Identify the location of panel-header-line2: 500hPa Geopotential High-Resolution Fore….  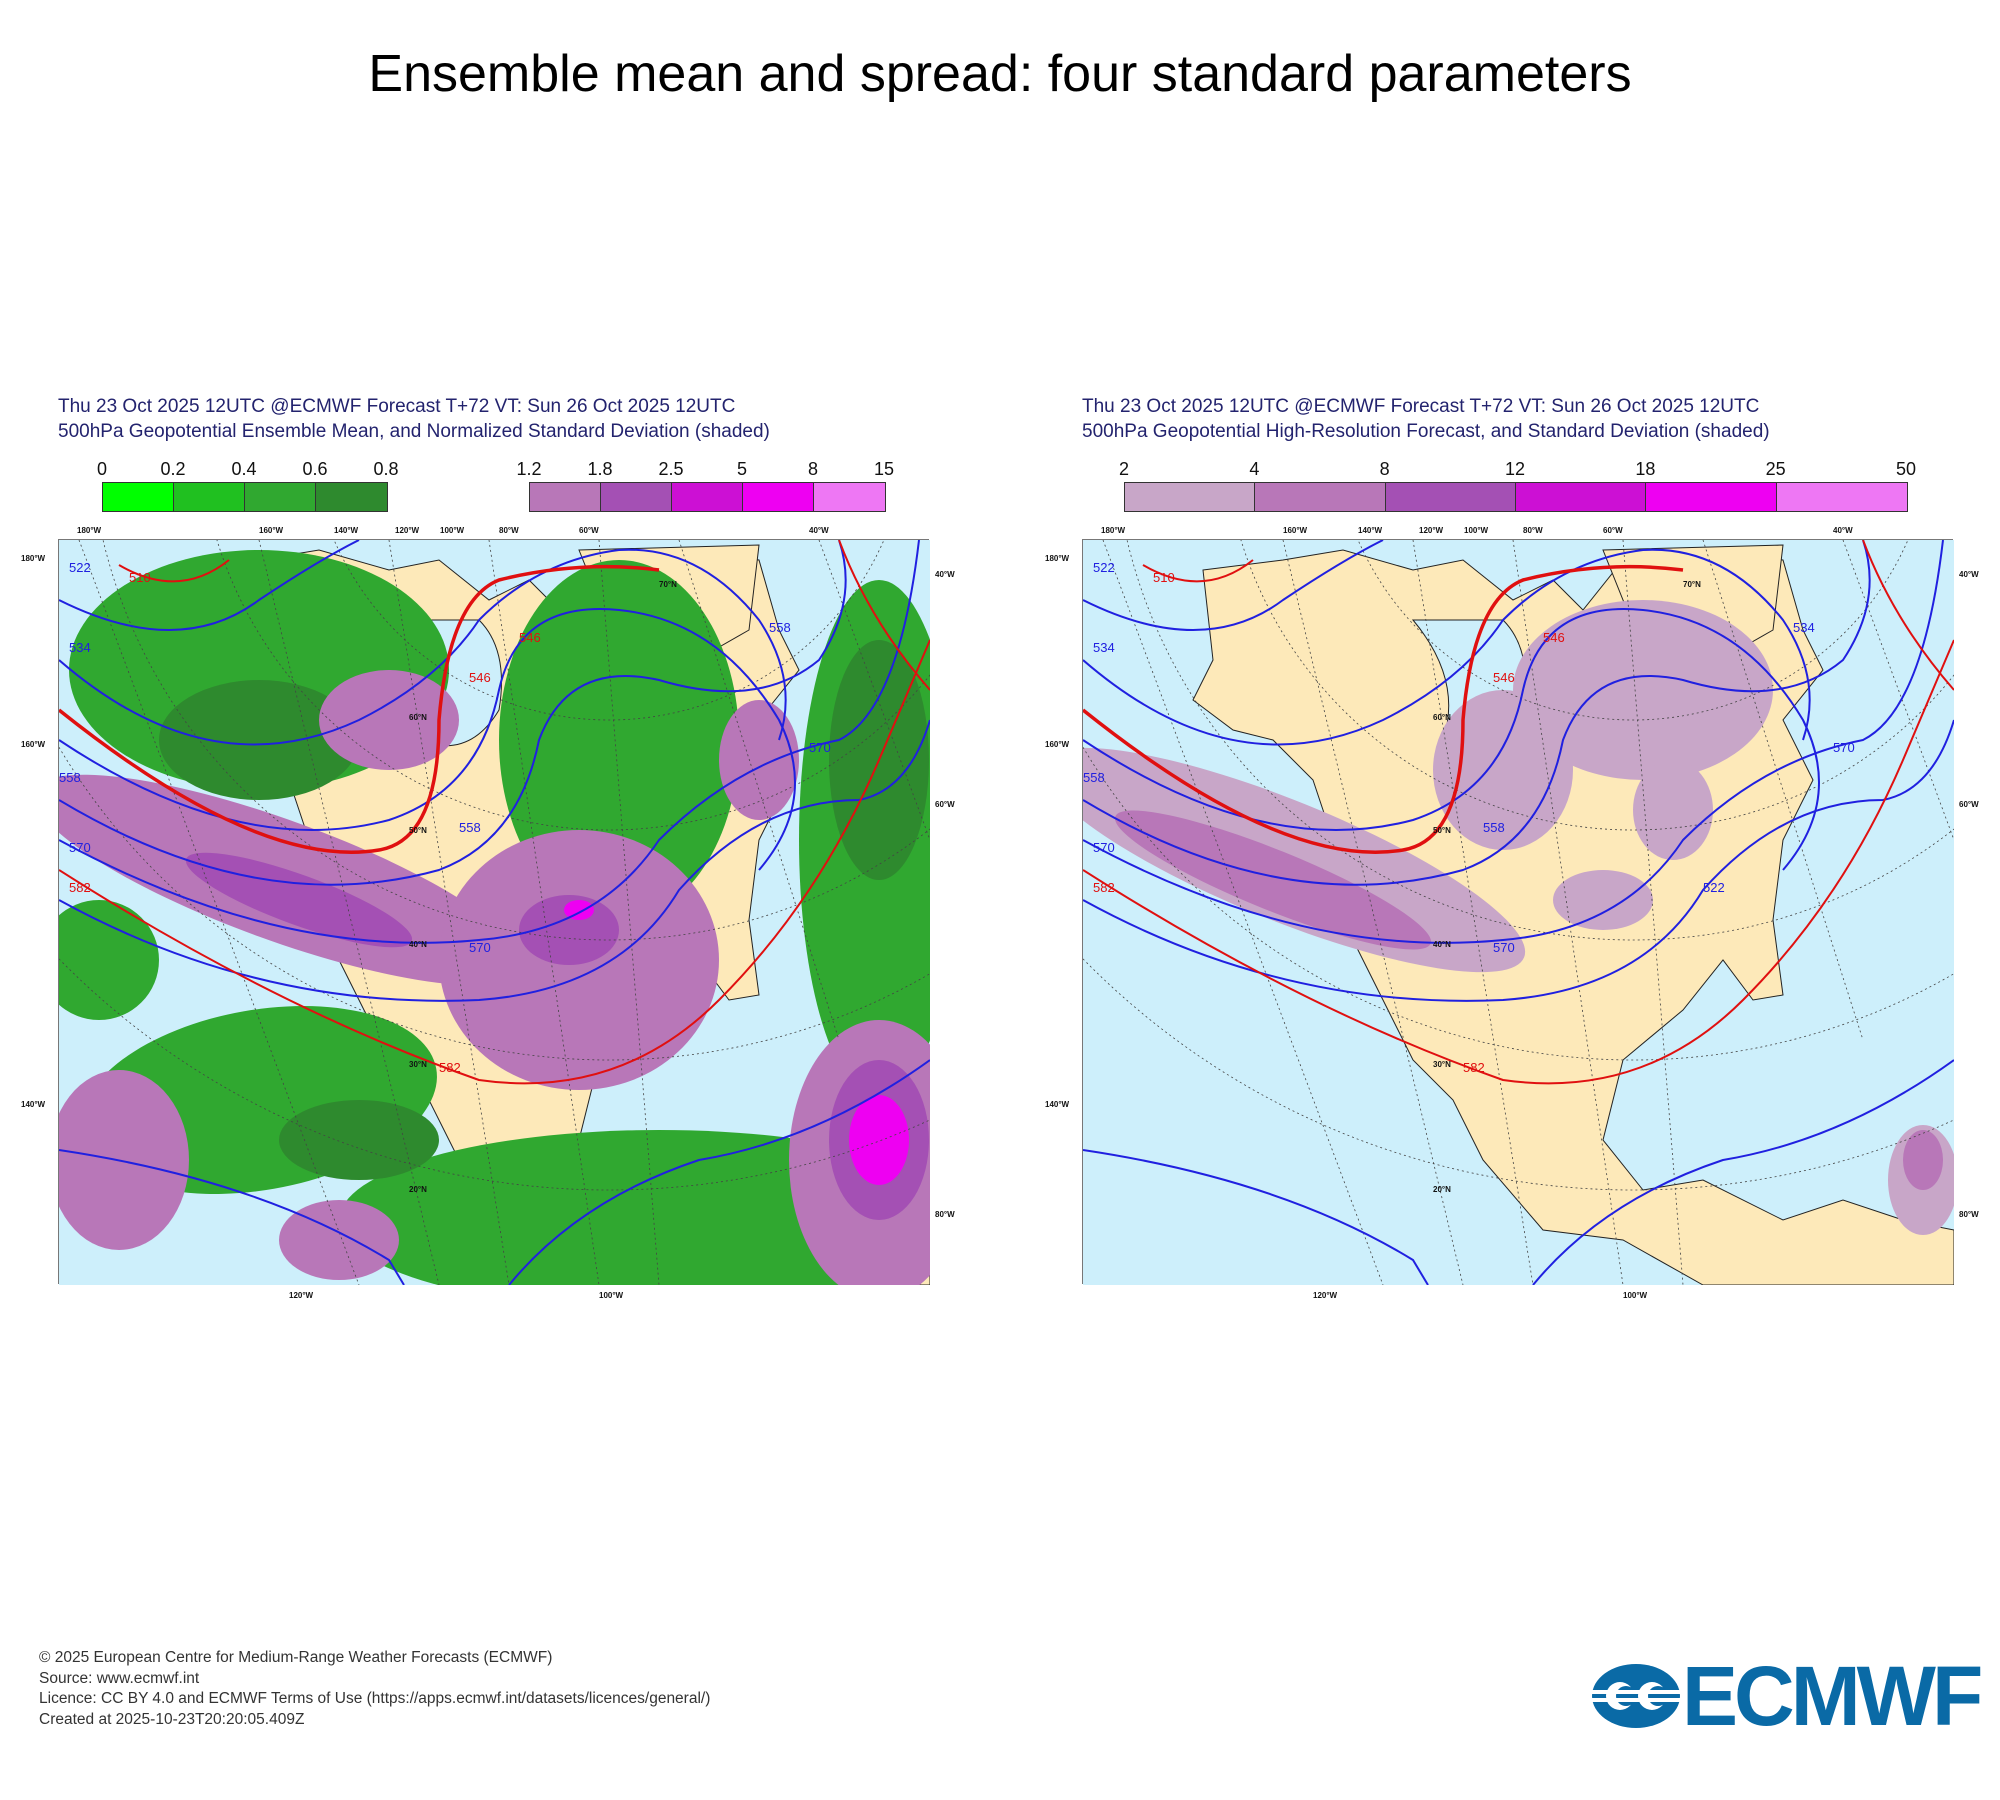
(1426, 431).